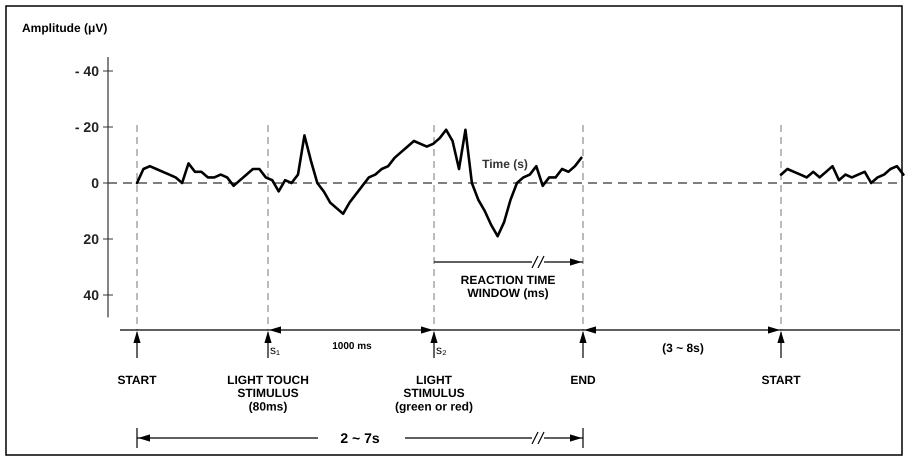 This screenshot has width=908, height=461. Describe the element at coordinates (583, 380) in the screenshot. I see `text: END` at that location.